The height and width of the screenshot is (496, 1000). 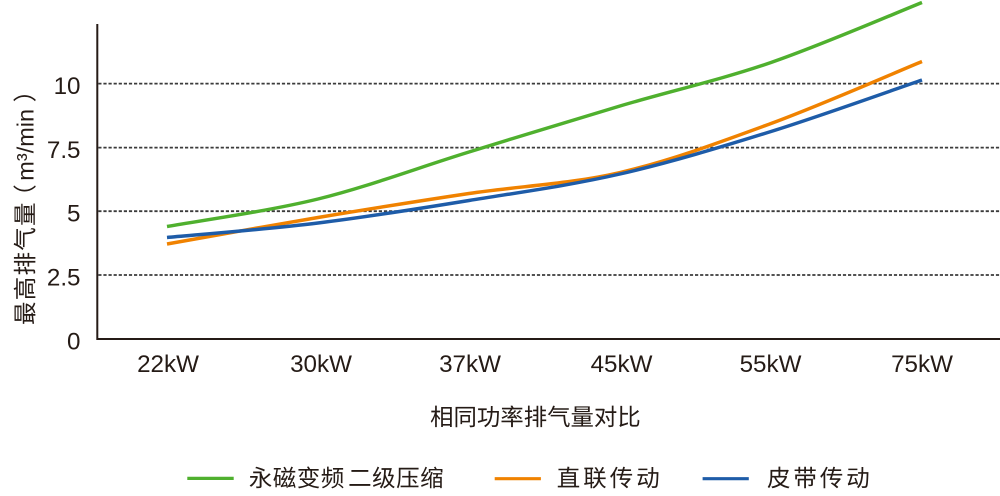 I want to click on svg-text: 55kW, so click(x=771, y=364).